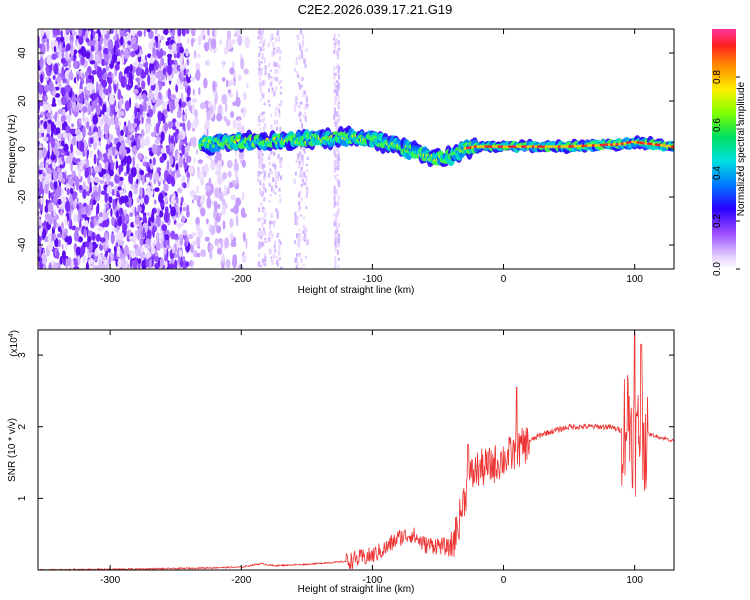  I want to click on colorbar-label: Normalized spectral amplitude, so click(741, 148).